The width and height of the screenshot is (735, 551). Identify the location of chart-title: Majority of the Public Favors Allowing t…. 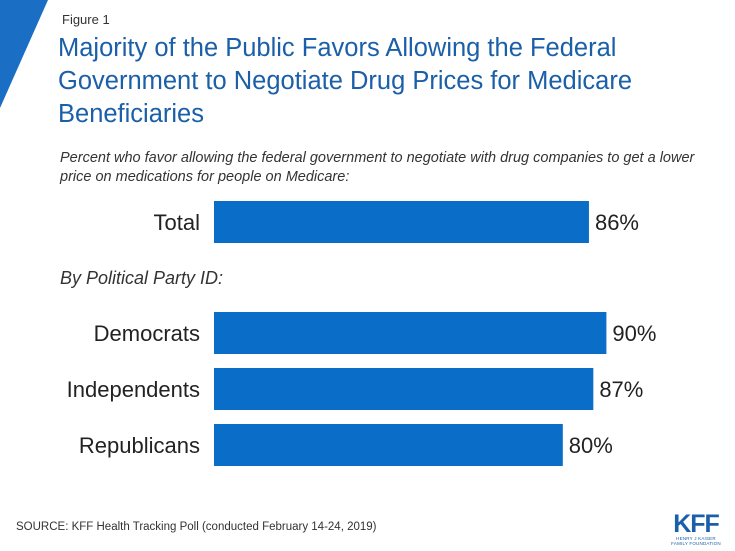
(345, 81).